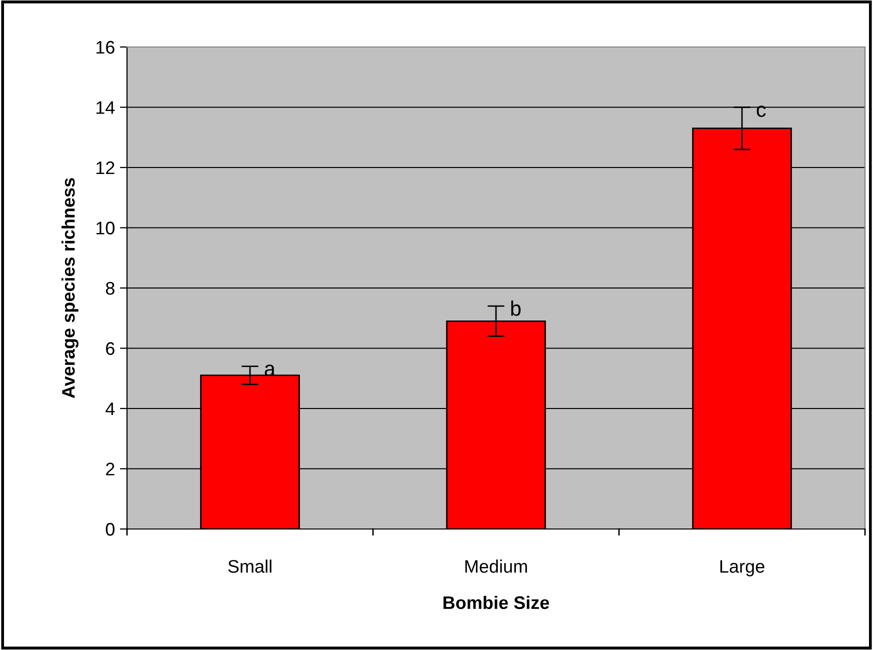 The height and width of the screenshot is (650, 873). I want to click on y-tick-label: 6, so click(110, 348).